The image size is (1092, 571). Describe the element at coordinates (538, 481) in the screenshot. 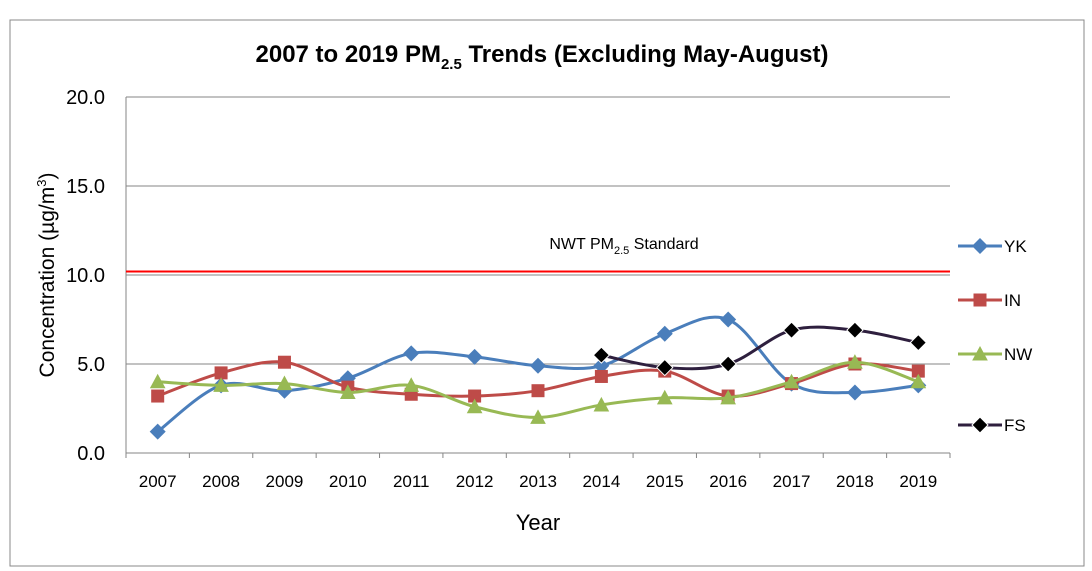

I see `x-tick-label: 2013` at that location.